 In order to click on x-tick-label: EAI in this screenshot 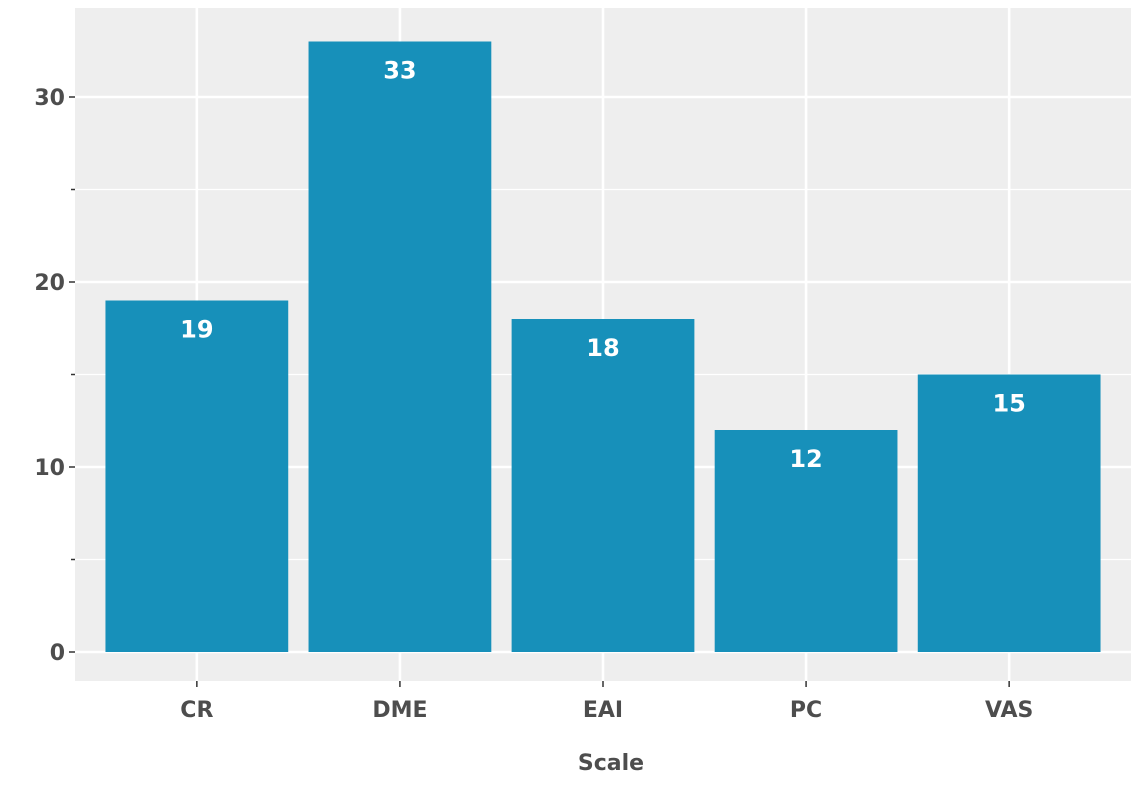, I will do `click(603, 710)`.